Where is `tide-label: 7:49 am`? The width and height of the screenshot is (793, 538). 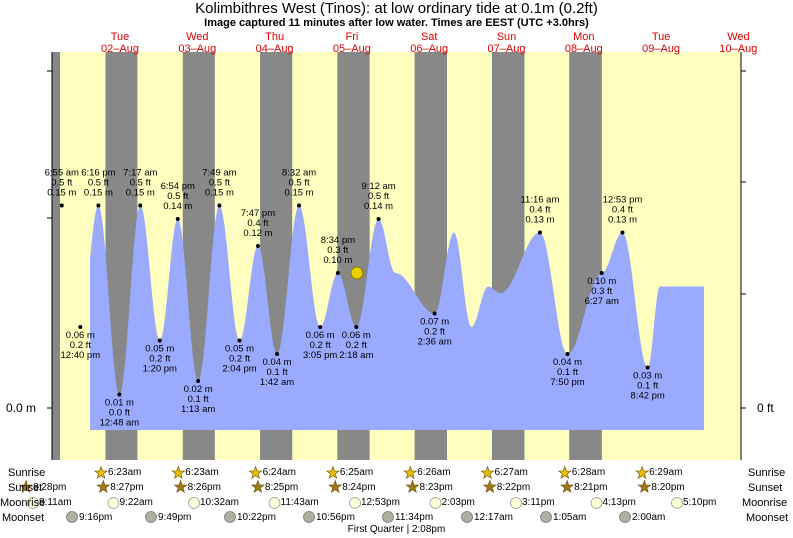
tide-label: 7:49 am is located at coordinates (219, 173).